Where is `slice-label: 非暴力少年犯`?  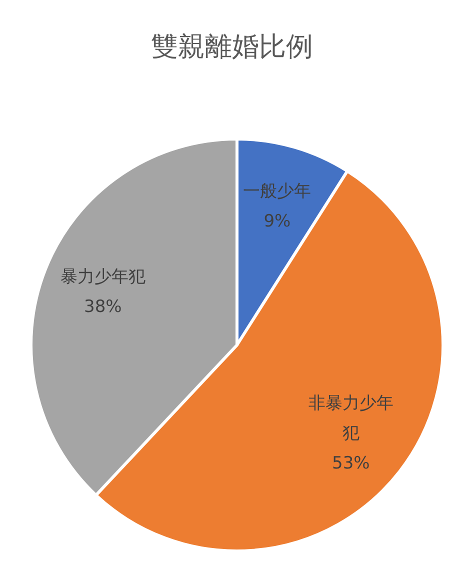 slice-label: 非暴力少年犯 is located at coordinates (351, 418).